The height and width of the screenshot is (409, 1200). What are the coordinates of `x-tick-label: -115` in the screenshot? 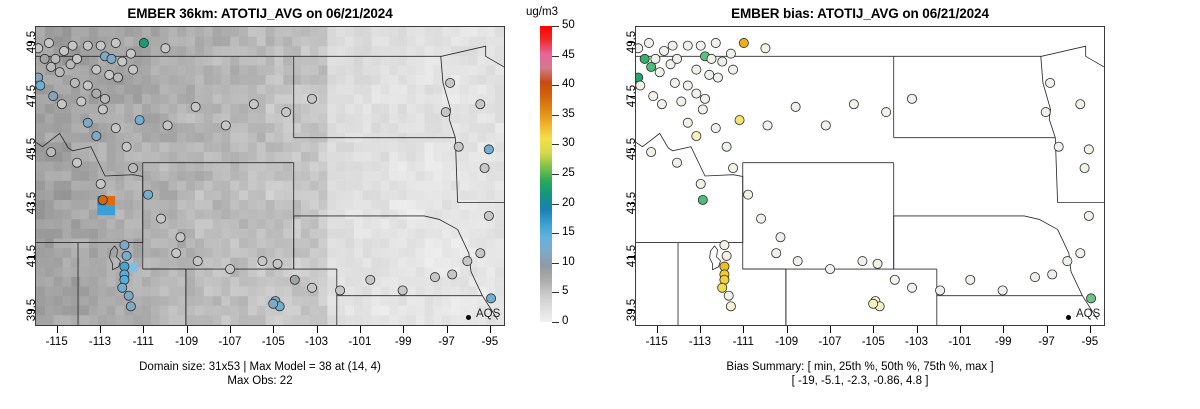 It's located at (656, 342).